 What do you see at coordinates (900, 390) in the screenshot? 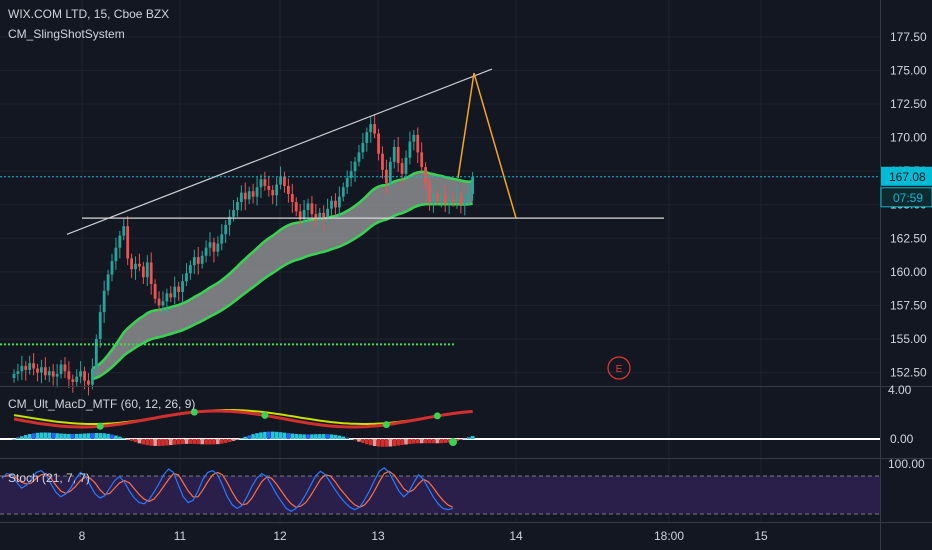
I see `macd-axis-tick: 4.00` at bounding box center [900, 390].